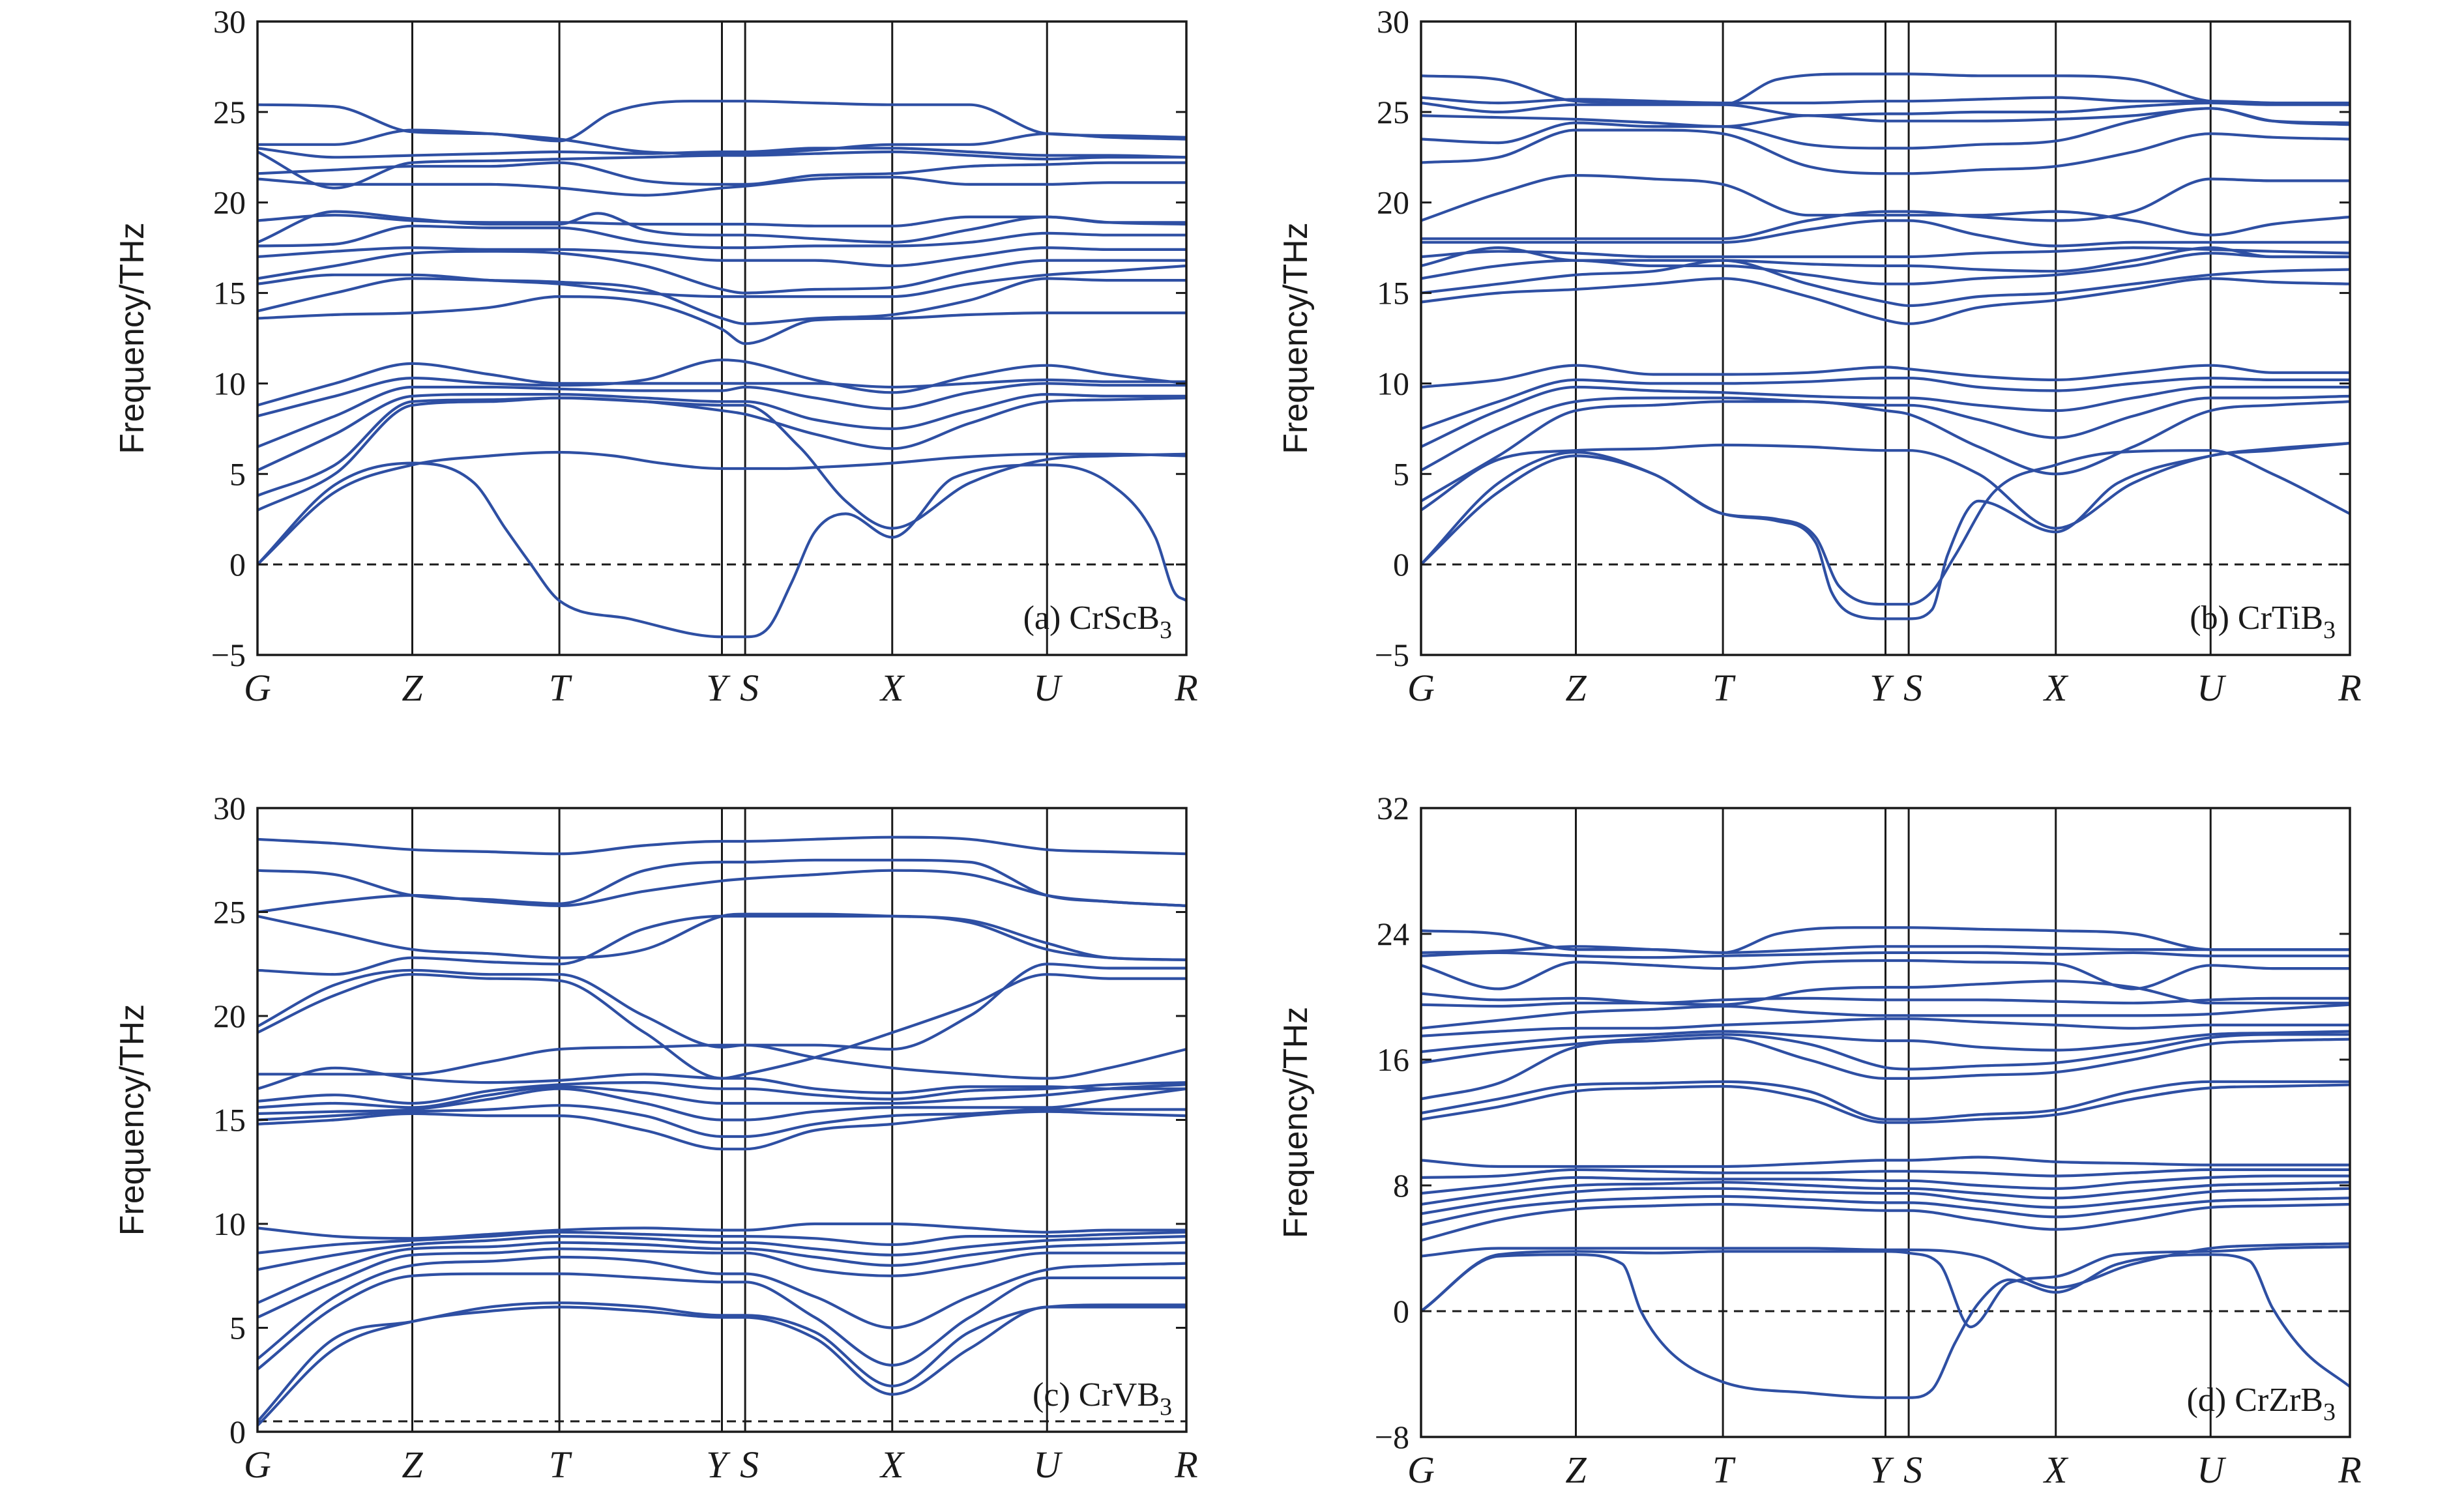  I want to click on panel-label: (d) CrZrB3, so click(2262, 1404).